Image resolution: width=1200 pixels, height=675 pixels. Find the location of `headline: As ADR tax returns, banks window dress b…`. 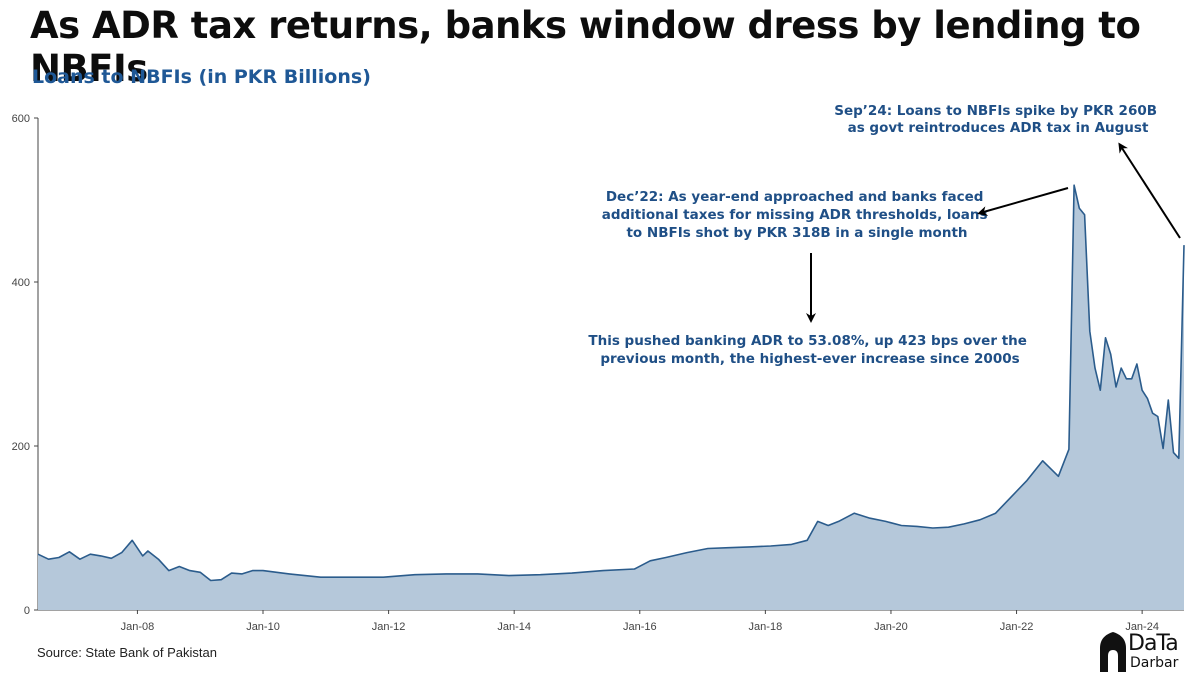

headline: As ADR tax returns, banks window dress b… is located at coordinates (585, 47).